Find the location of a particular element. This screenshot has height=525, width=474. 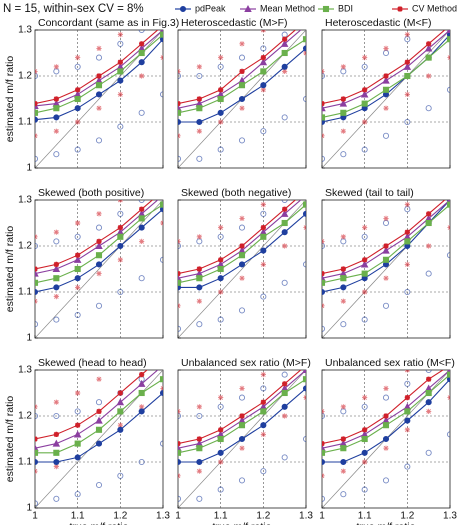

plot-area is located at coordinates (387, 424).